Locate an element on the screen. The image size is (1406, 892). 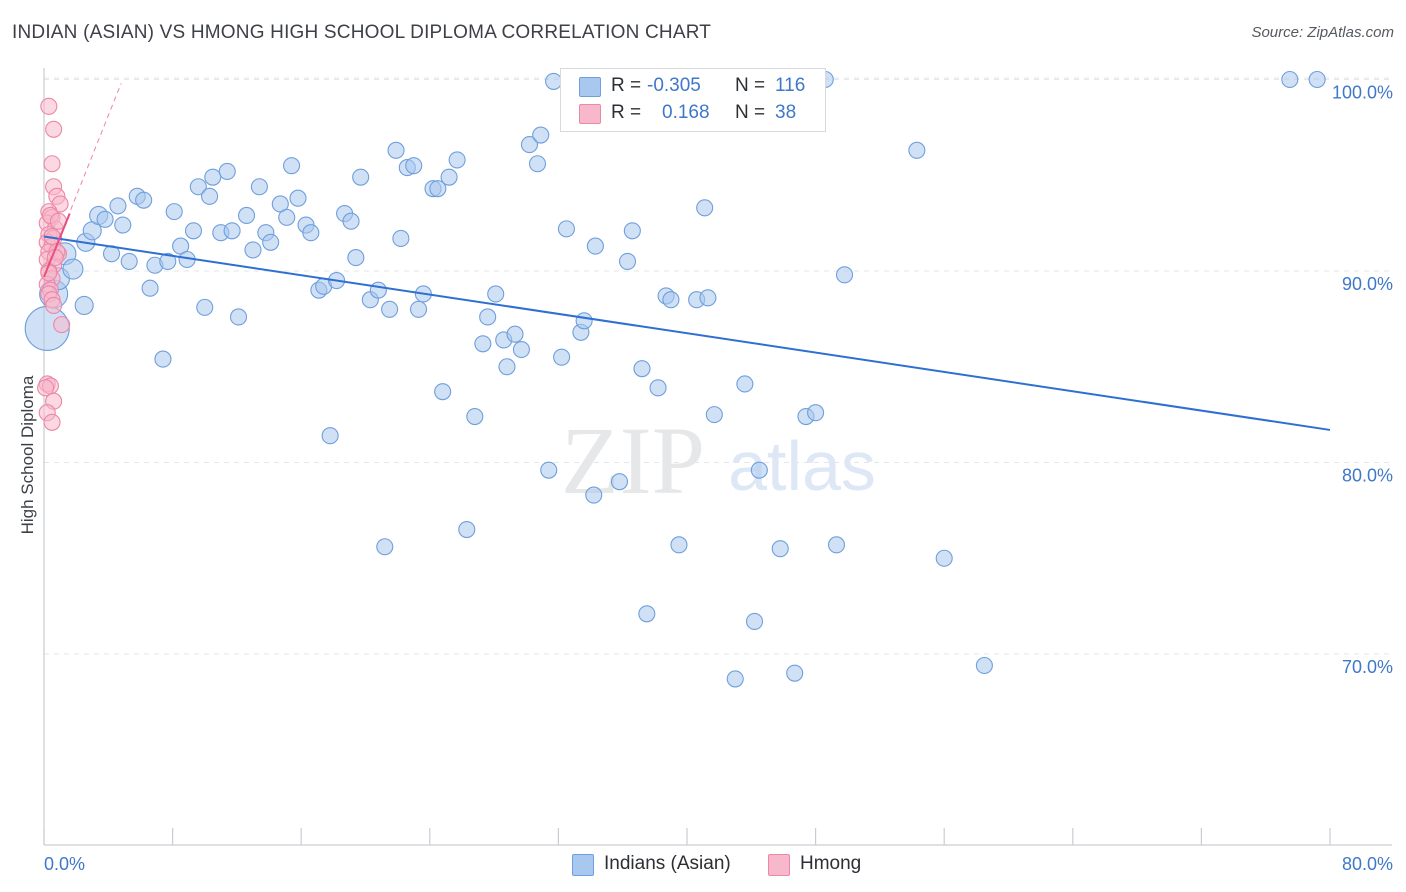
y-tick-label: 90.0% is located at coordinates (1367, 284).